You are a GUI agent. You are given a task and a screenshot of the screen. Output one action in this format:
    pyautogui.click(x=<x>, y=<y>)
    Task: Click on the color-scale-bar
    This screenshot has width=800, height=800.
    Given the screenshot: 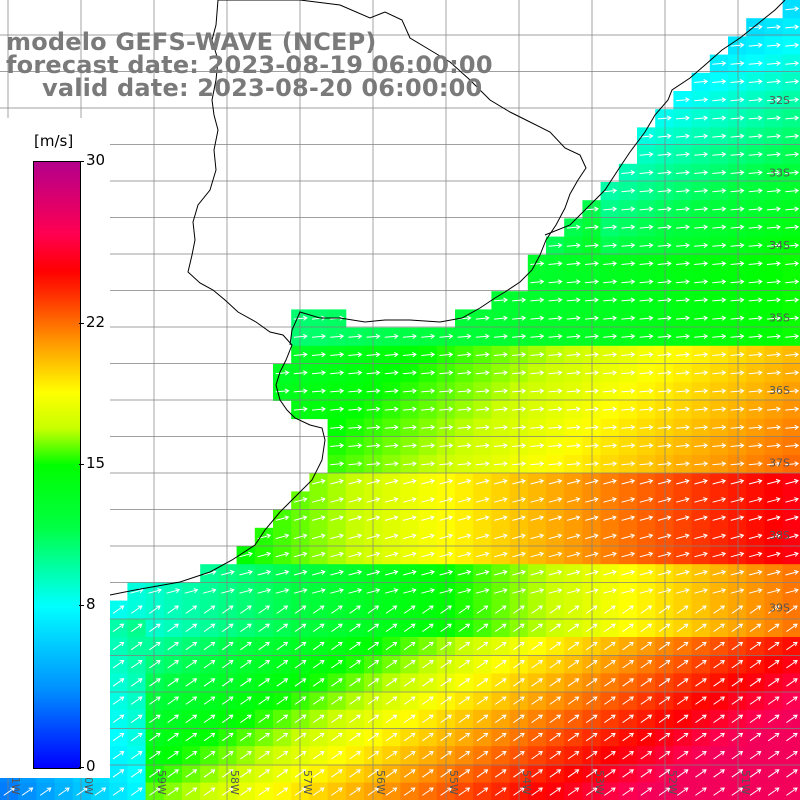 What is the action you would take?
    pyautogui.click(x=57, y=465)
    